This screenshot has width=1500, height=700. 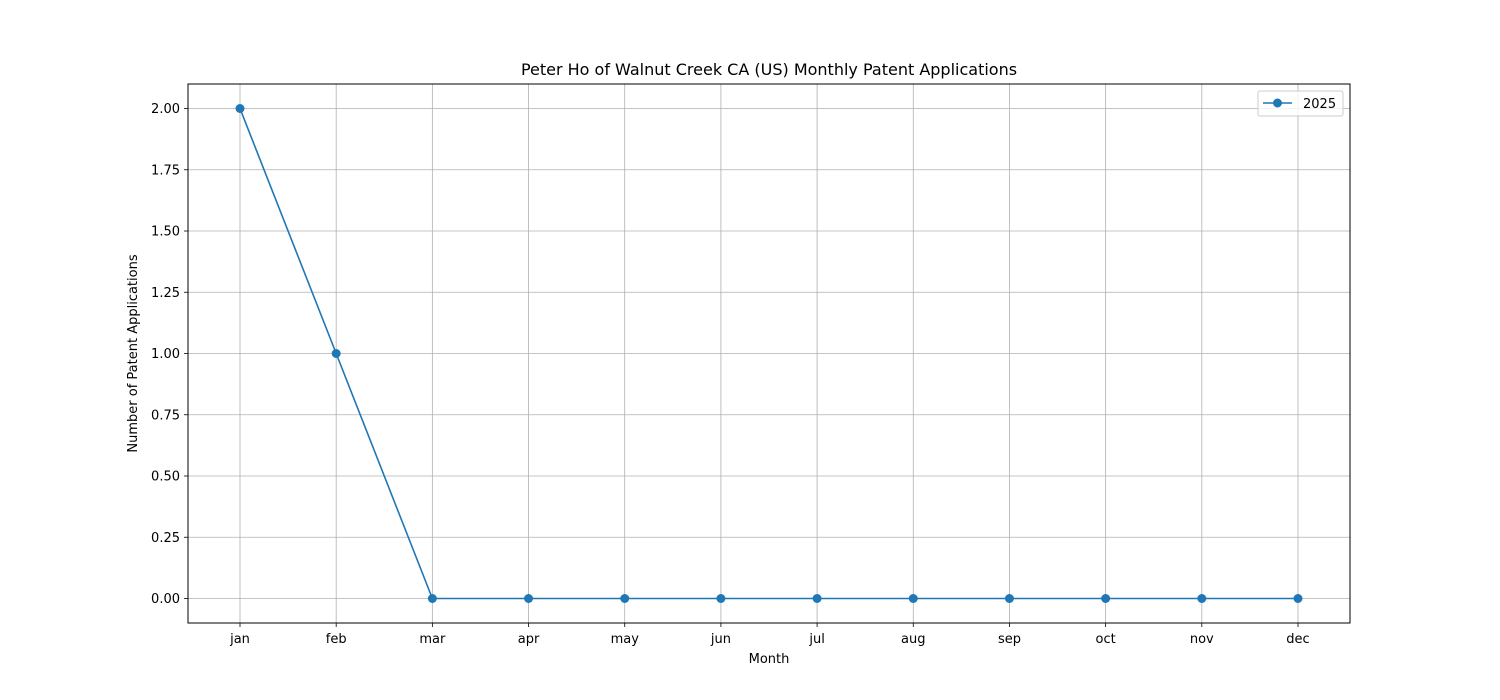 What do you see at coordinates (165, 170) in the screenshot?
I see `y-tick-label: 1.75` at bounding box center [165, 170].